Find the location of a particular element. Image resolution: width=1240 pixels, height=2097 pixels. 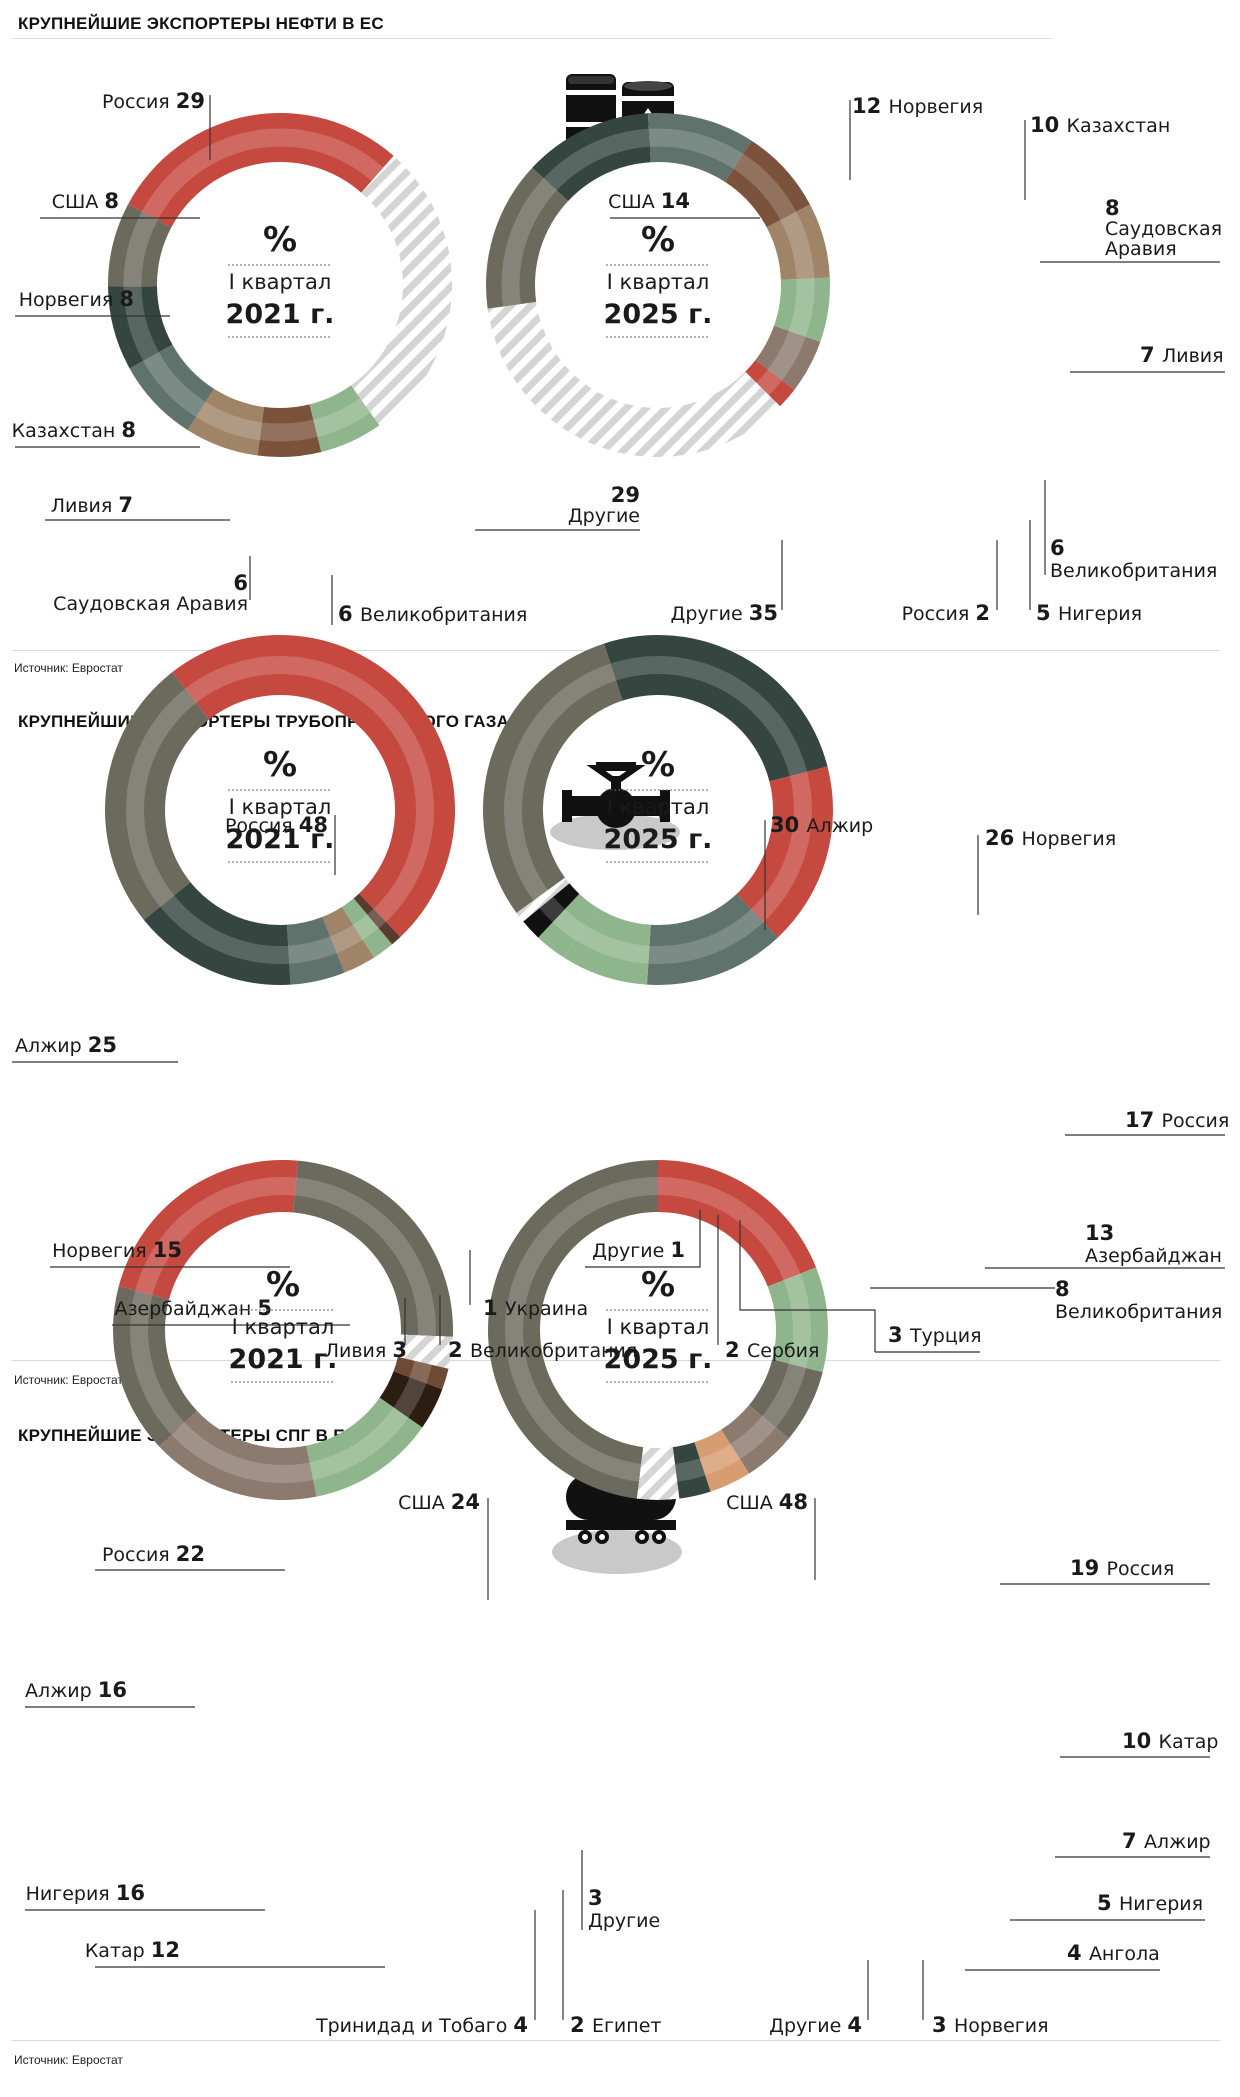

slice-turkey is located at coordinates (567, 925).